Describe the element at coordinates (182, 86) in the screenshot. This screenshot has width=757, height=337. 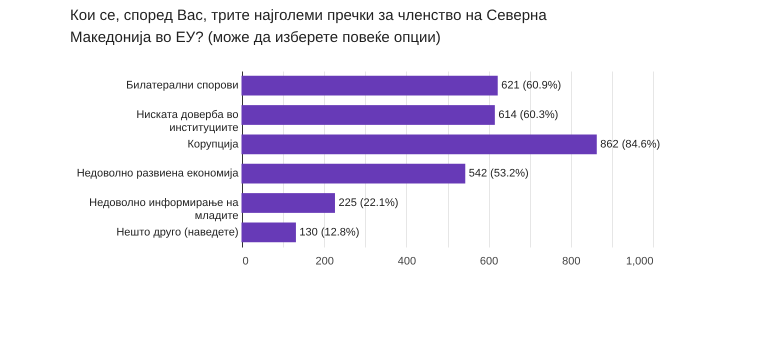
I see `y-tick-label: Билатерални спорови` at that location.